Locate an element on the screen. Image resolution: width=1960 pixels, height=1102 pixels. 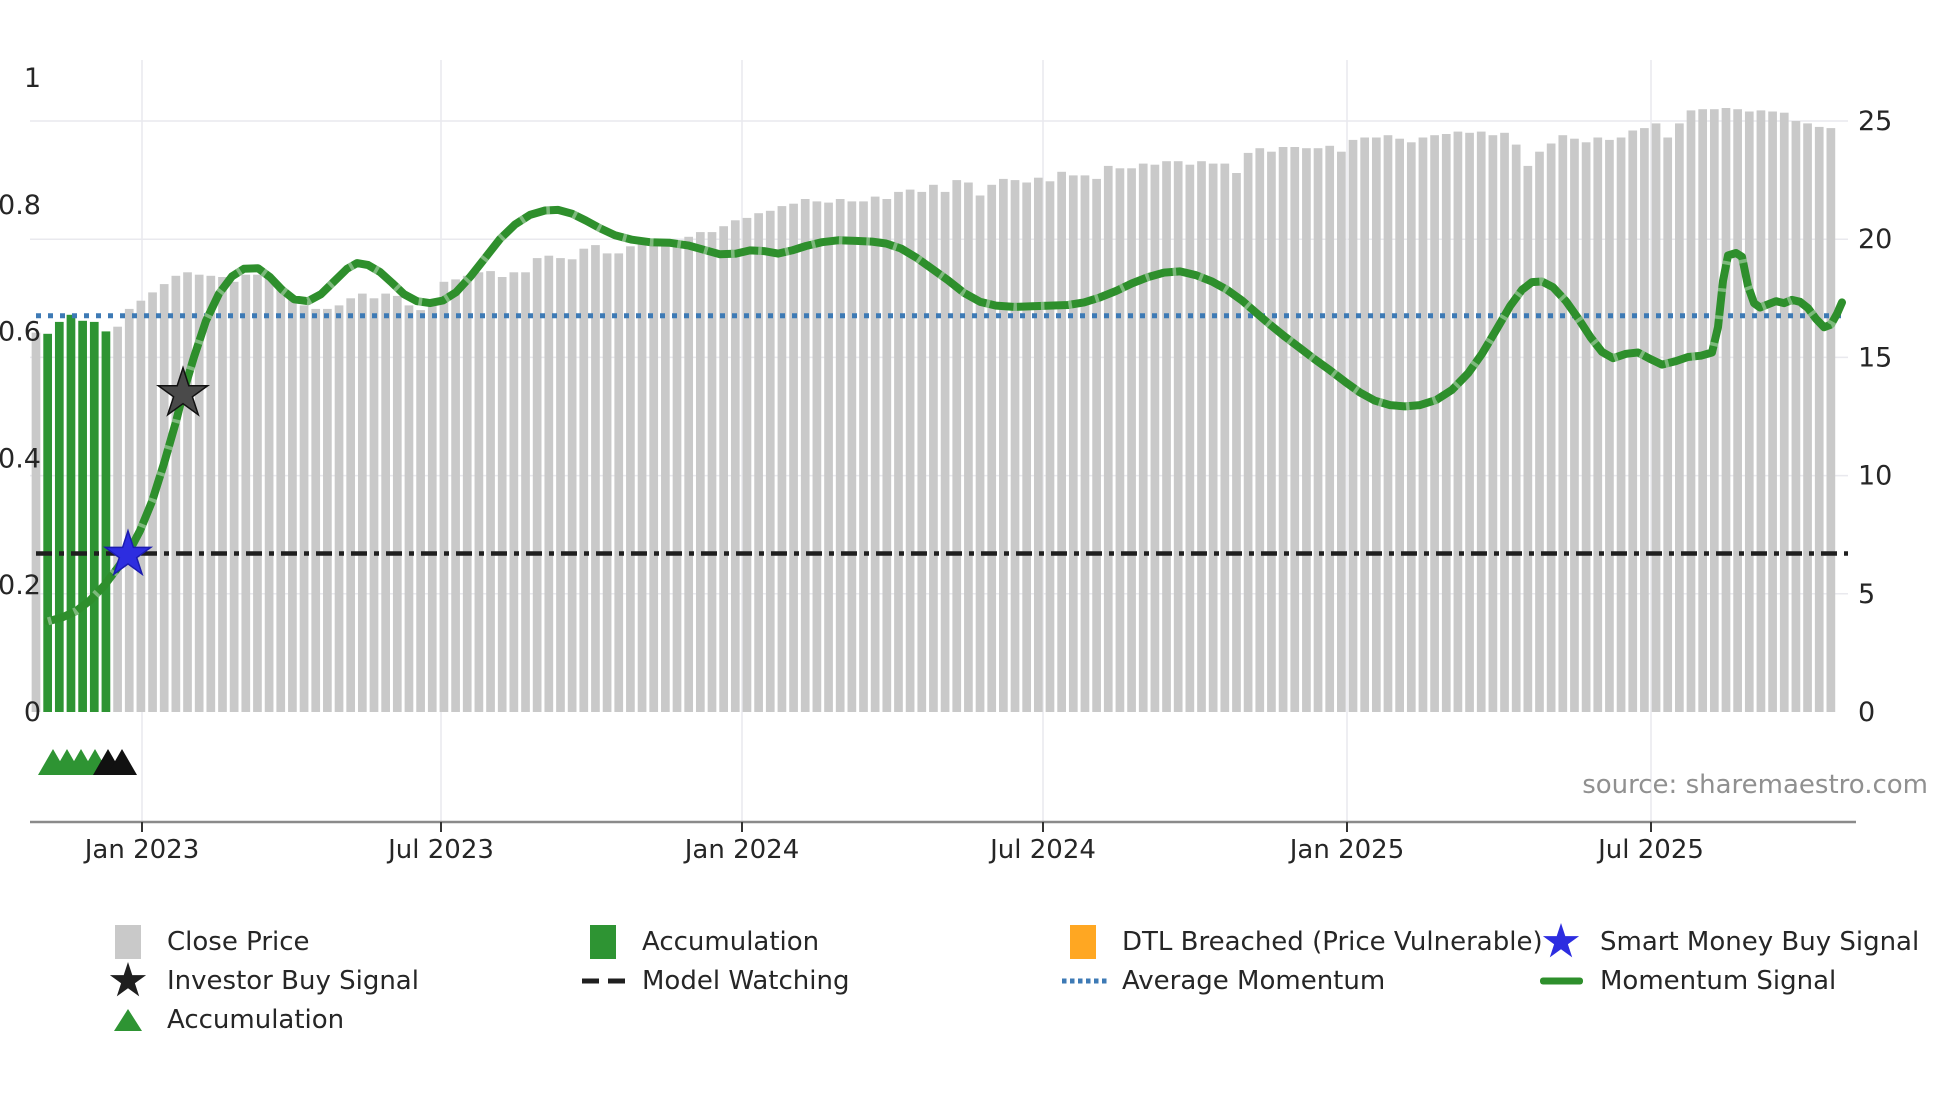
x-tick-label: Jan 2024 is located at coordinates (741, 850).